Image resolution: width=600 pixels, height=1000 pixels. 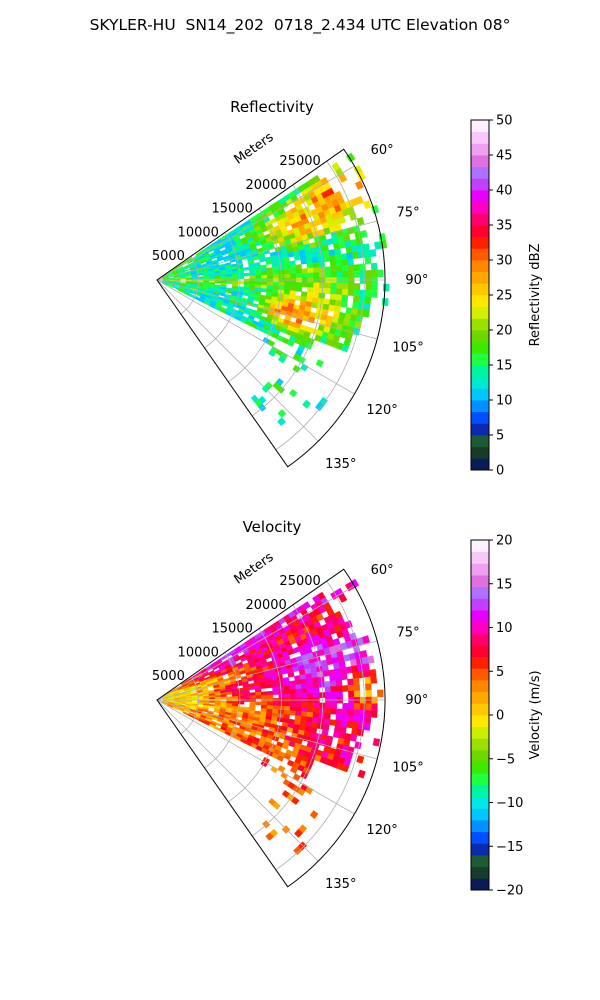 What do you see at coordinates (504, 401) in the screenshot?
I see `colorbar-tick-label: 10` at bounding box center [504, 401].